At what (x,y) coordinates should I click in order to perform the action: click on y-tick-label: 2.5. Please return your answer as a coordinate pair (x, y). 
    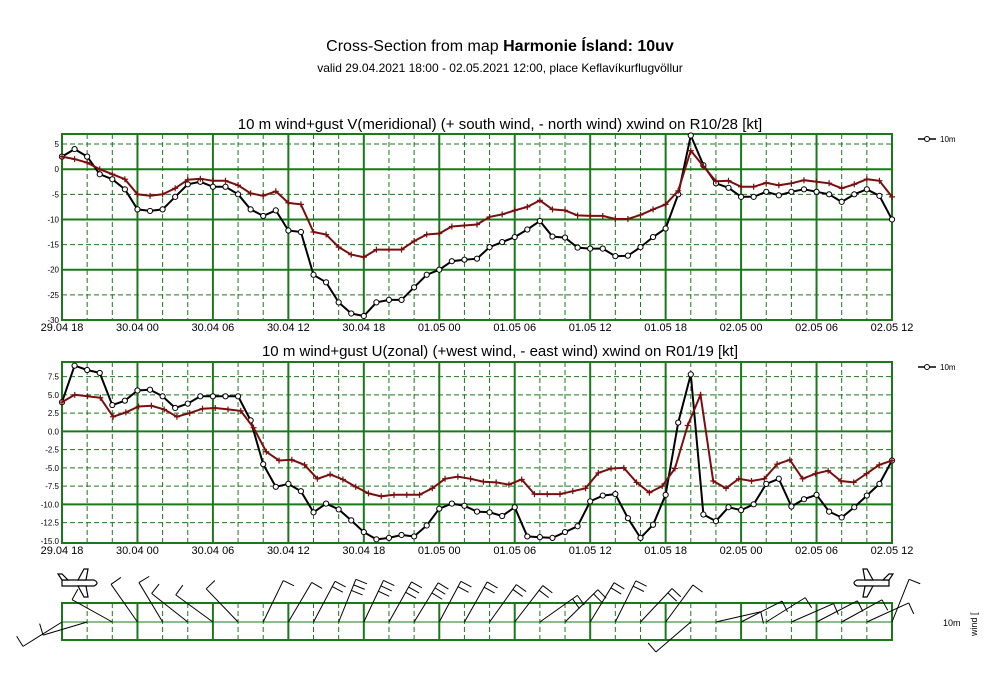
    Looking at the image, I should click on (54, 413).